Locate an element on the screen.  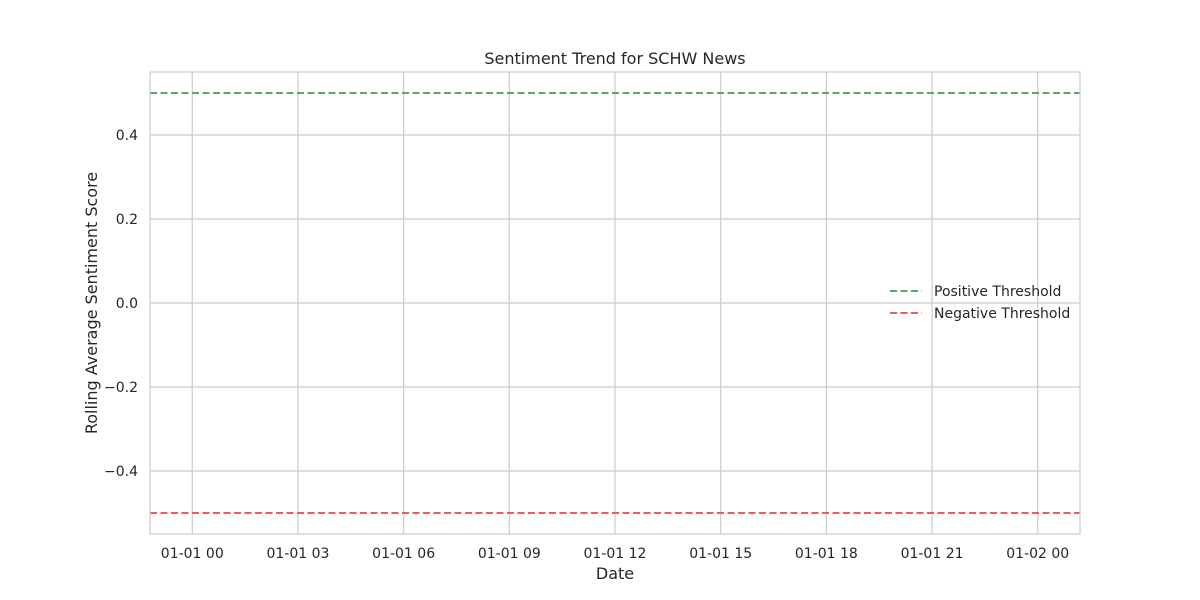
x-tick-label: 01-01 12 is located at coordinates (615, 554).